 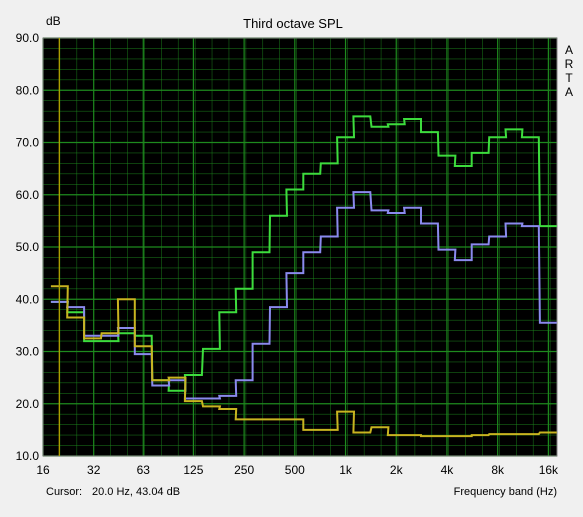 I want to click on y-tick-label: 60.0, so click(x=28, y=195).